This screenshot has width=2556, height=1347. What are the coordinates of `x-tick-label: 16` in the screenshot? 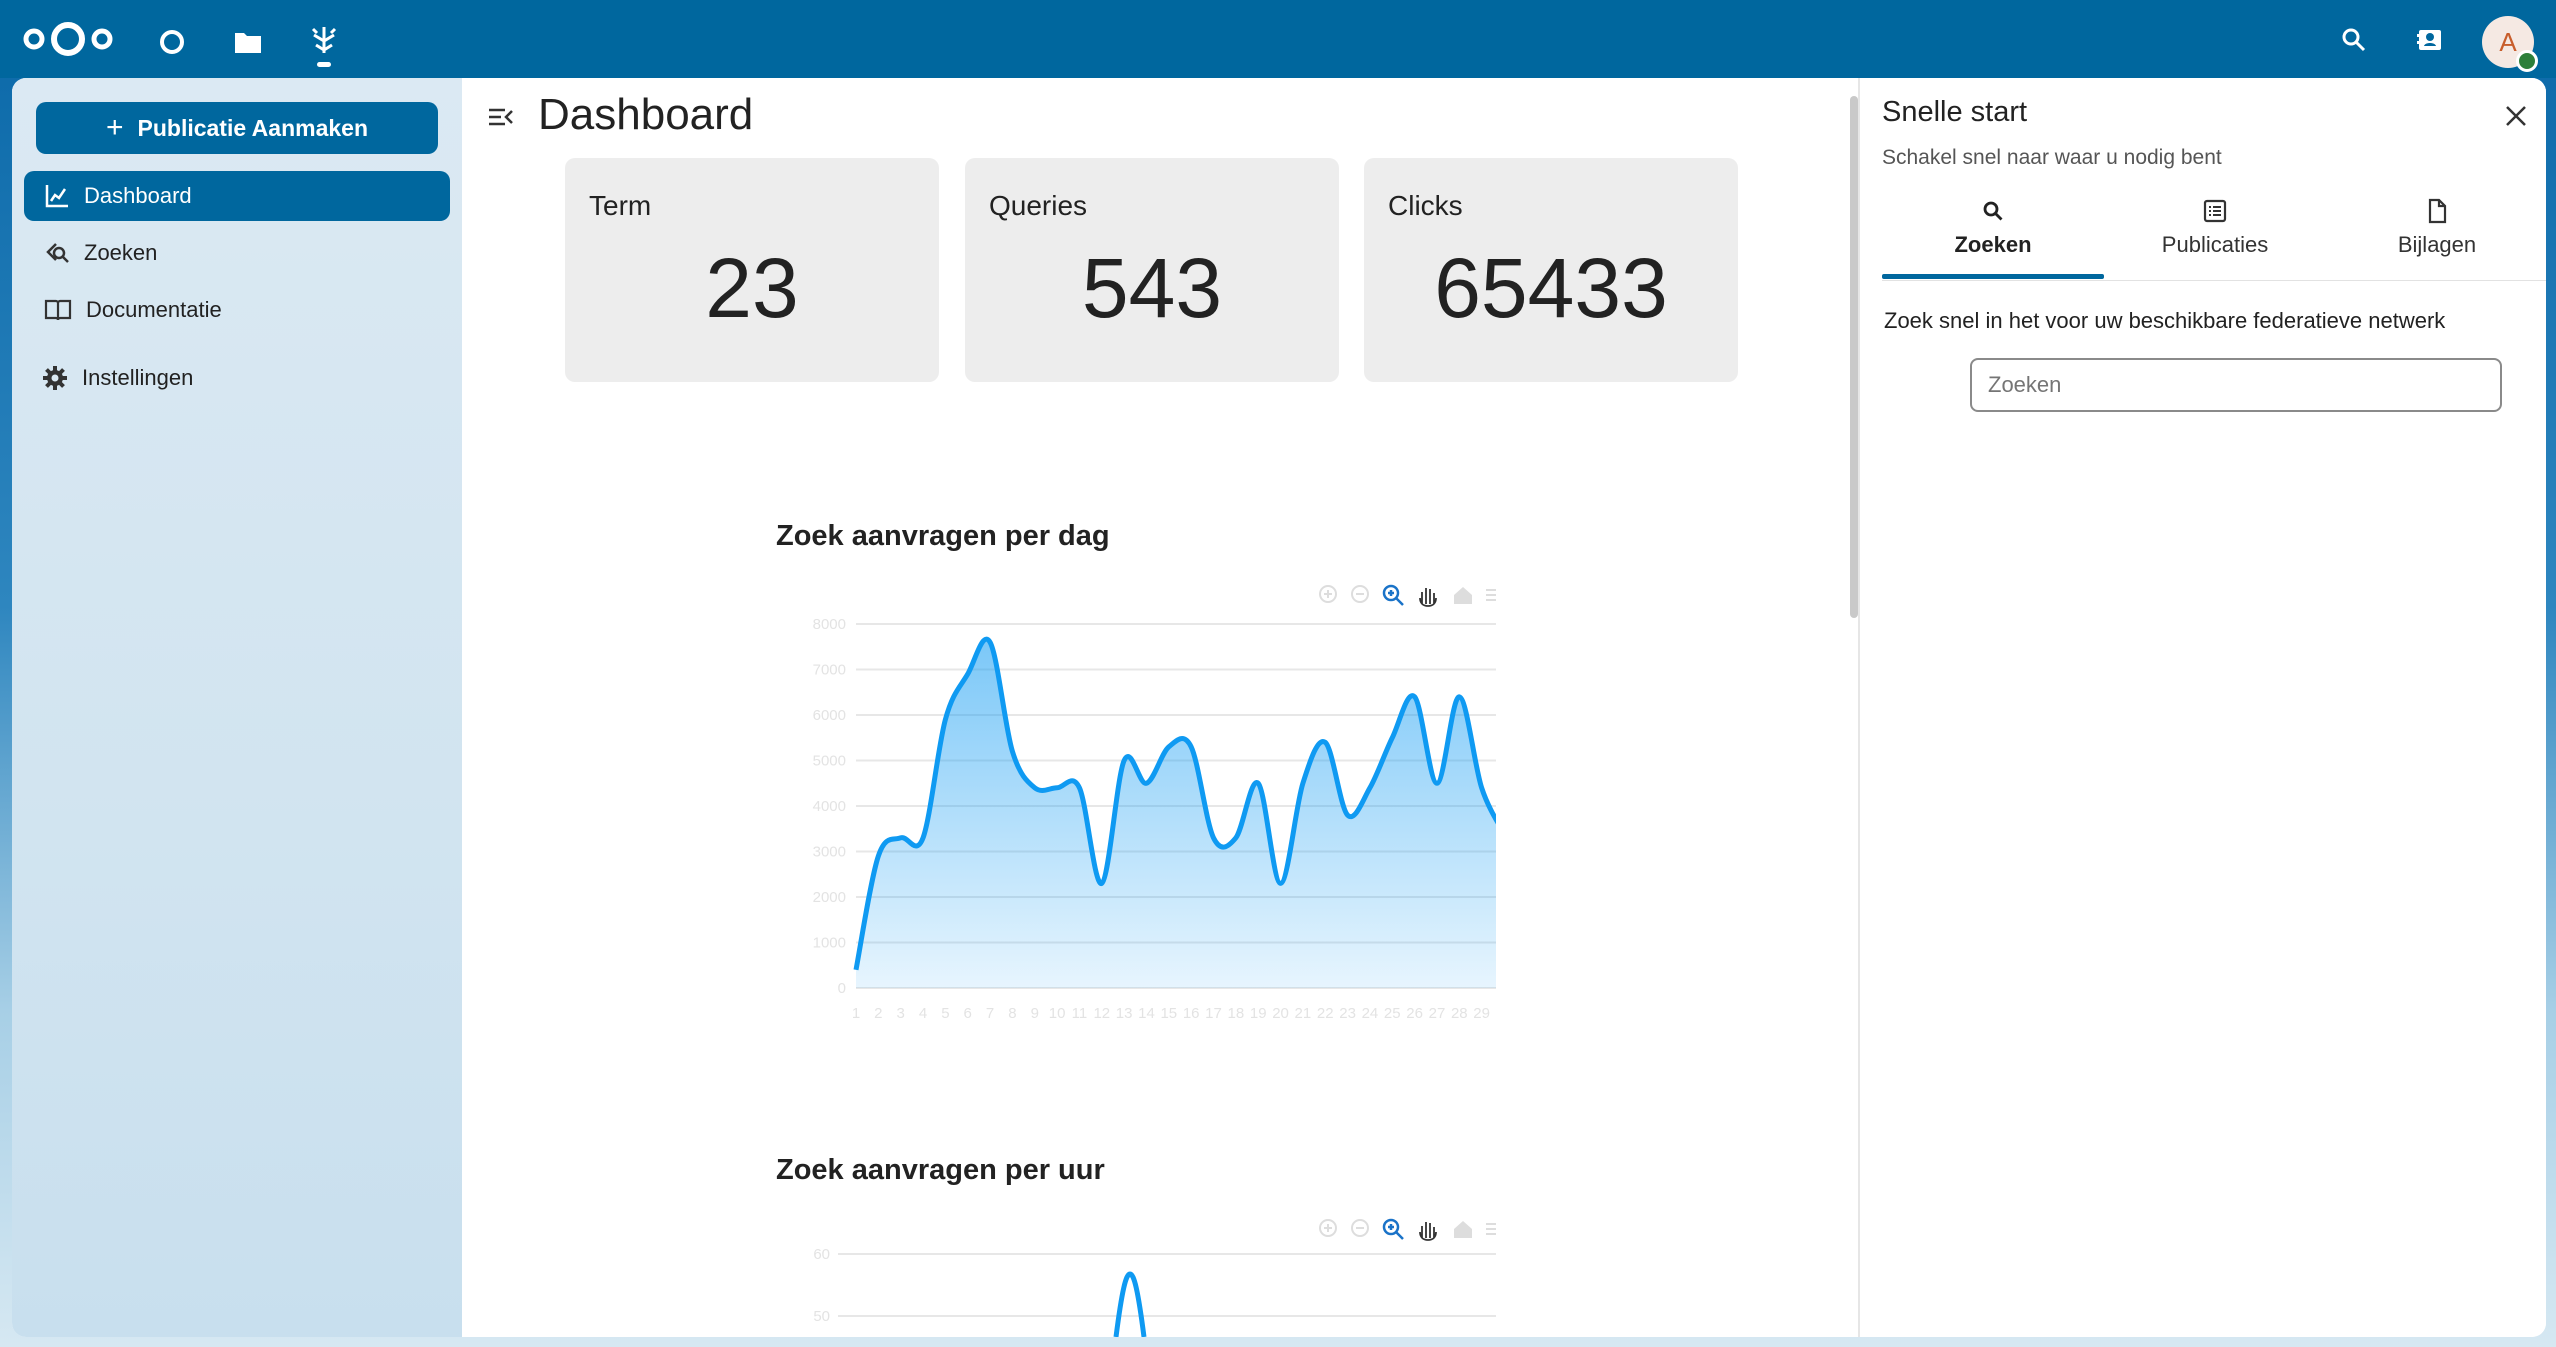 It's located at (1191, 1013).